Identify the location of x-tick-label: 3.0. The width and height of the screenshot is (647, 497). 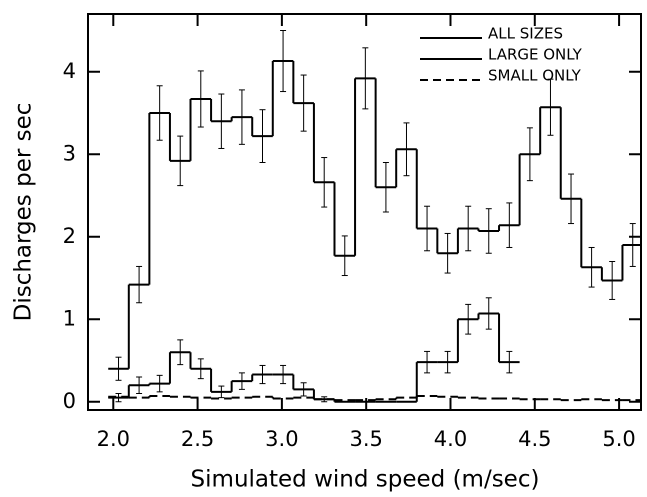
(281, 439).